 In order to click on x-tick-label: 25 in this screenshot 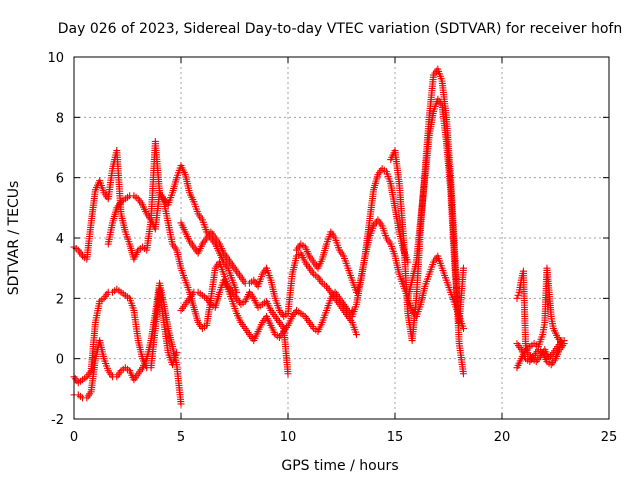, I will do `click(609, 437)`.